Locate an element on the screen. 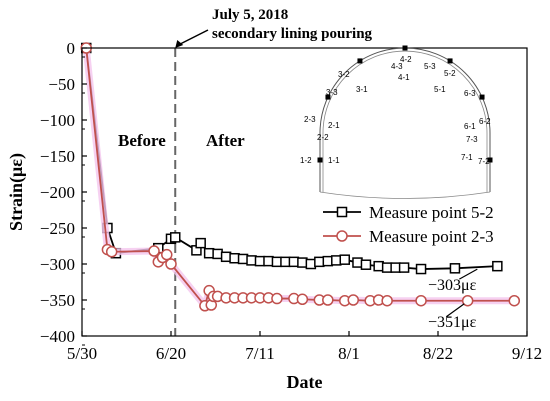  inset-point-label: 4-3 is located at coordinates (397, 66).